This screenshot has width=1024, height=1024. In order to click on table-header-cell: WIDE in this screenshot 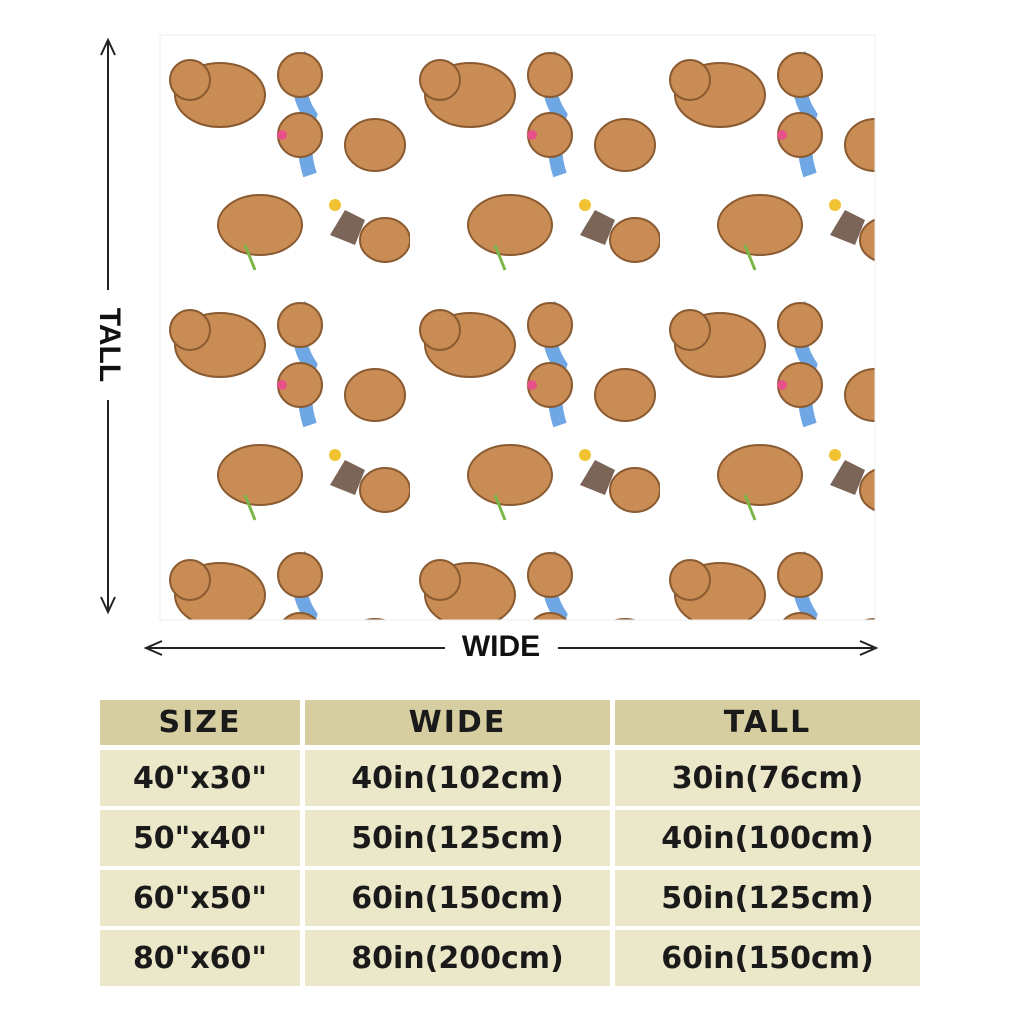, I will do `click(457, 722)`.